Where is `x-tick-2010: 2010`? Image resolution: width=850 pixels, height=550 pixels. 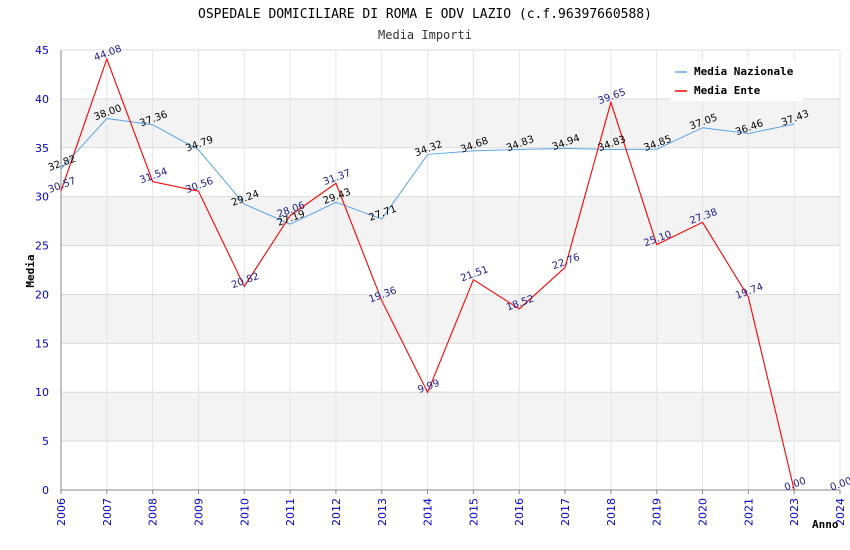 x-tick-2010: 2010 is located at coordinates (244, 512).